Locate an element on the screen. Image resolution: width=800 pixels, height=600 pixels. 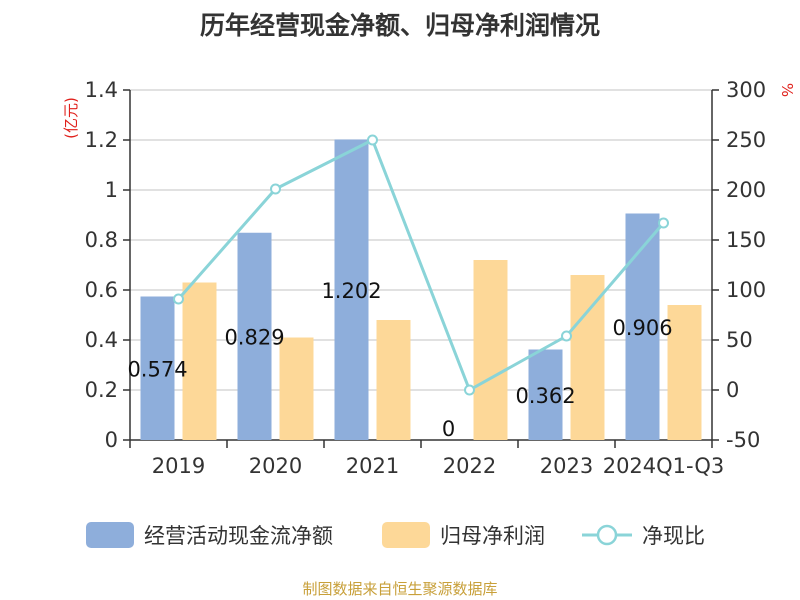
legend-marker-cash-ratio is located at coordinates (607, 535).